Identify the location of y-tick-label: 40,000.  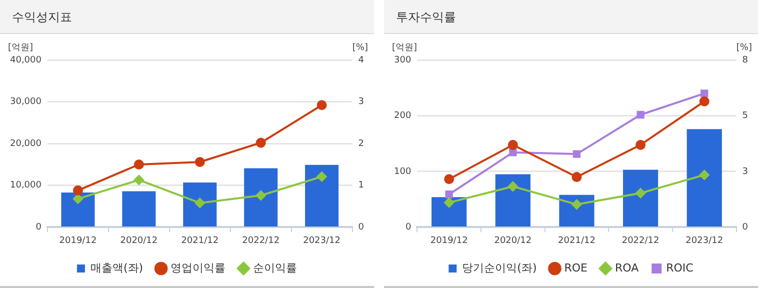
(26, 60).